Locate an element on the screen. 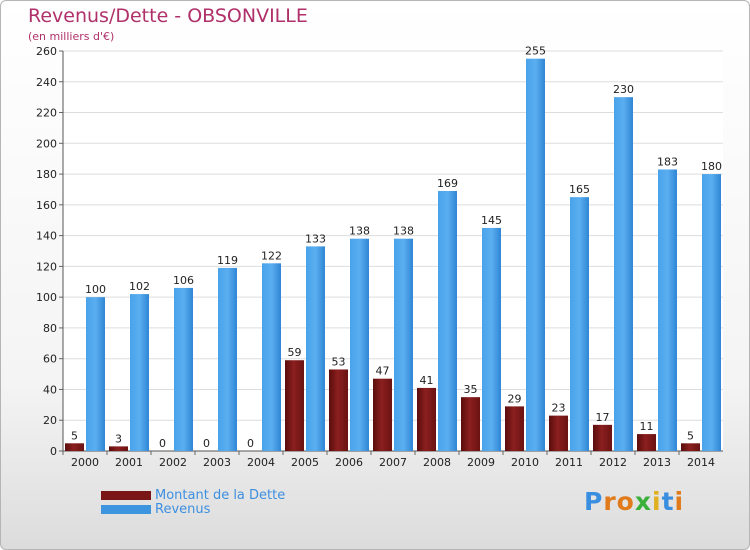 This screenshot has height=550, width=750. data-label-revenue: 100 is located at coordinates (95, 289).